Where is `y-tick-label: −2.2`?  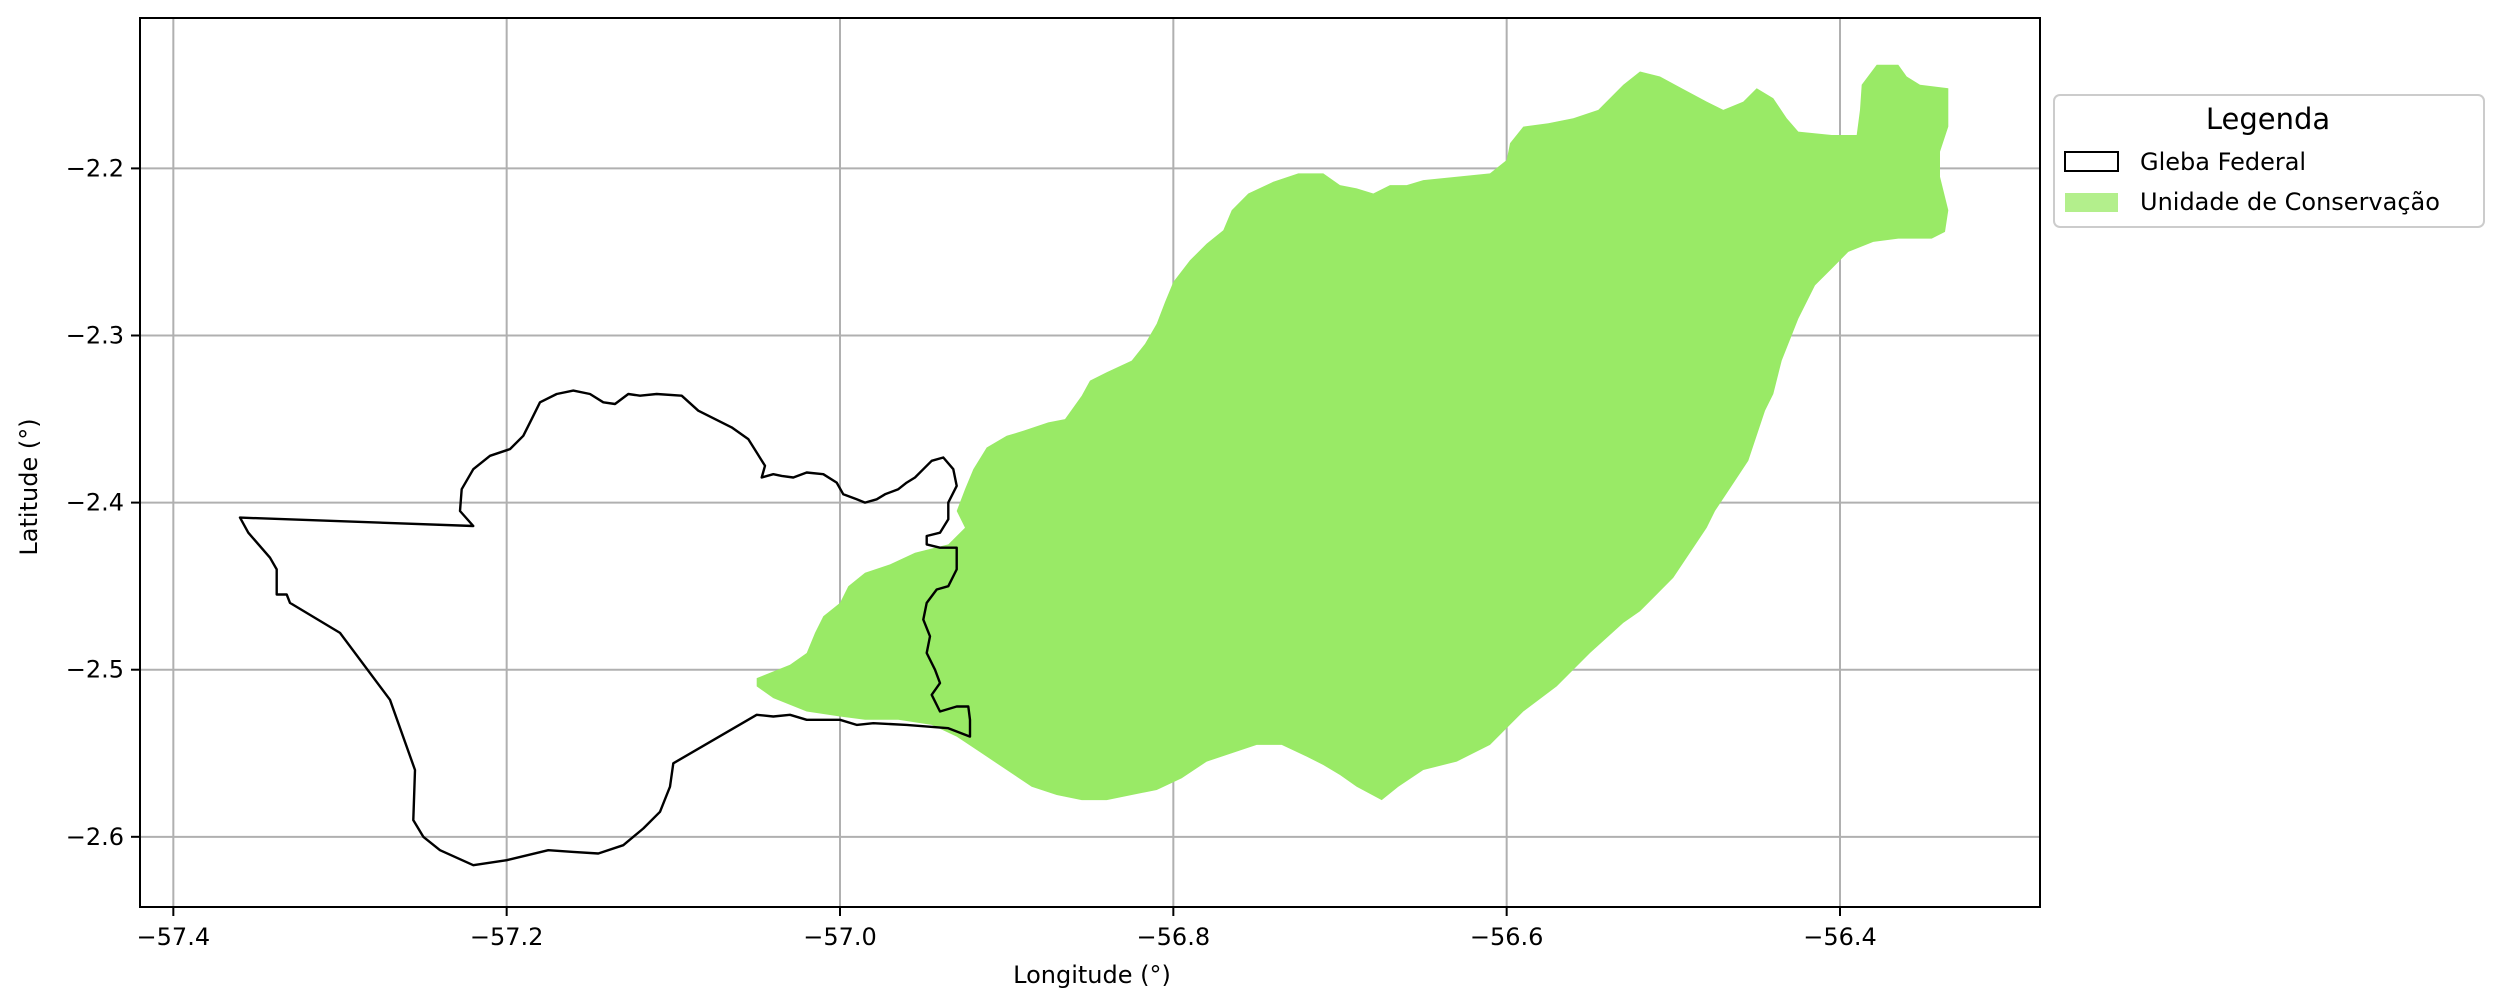 y-tick-label: −2.2 is located at coordinates (95, 168).